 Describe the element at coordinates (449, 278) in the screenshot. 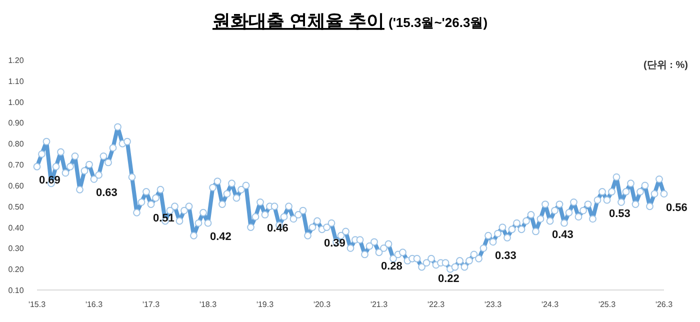

I see `data-label: 0.22` at that location.